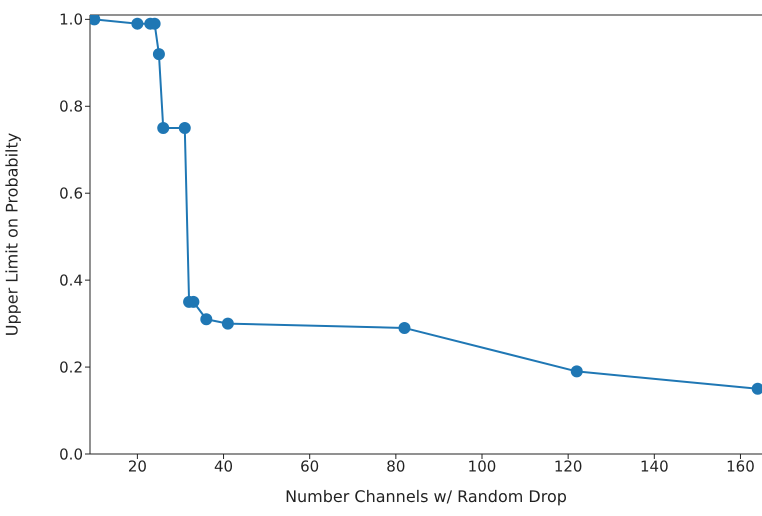  I want to click on y-tick-label: 0.8, so click(71, 107).